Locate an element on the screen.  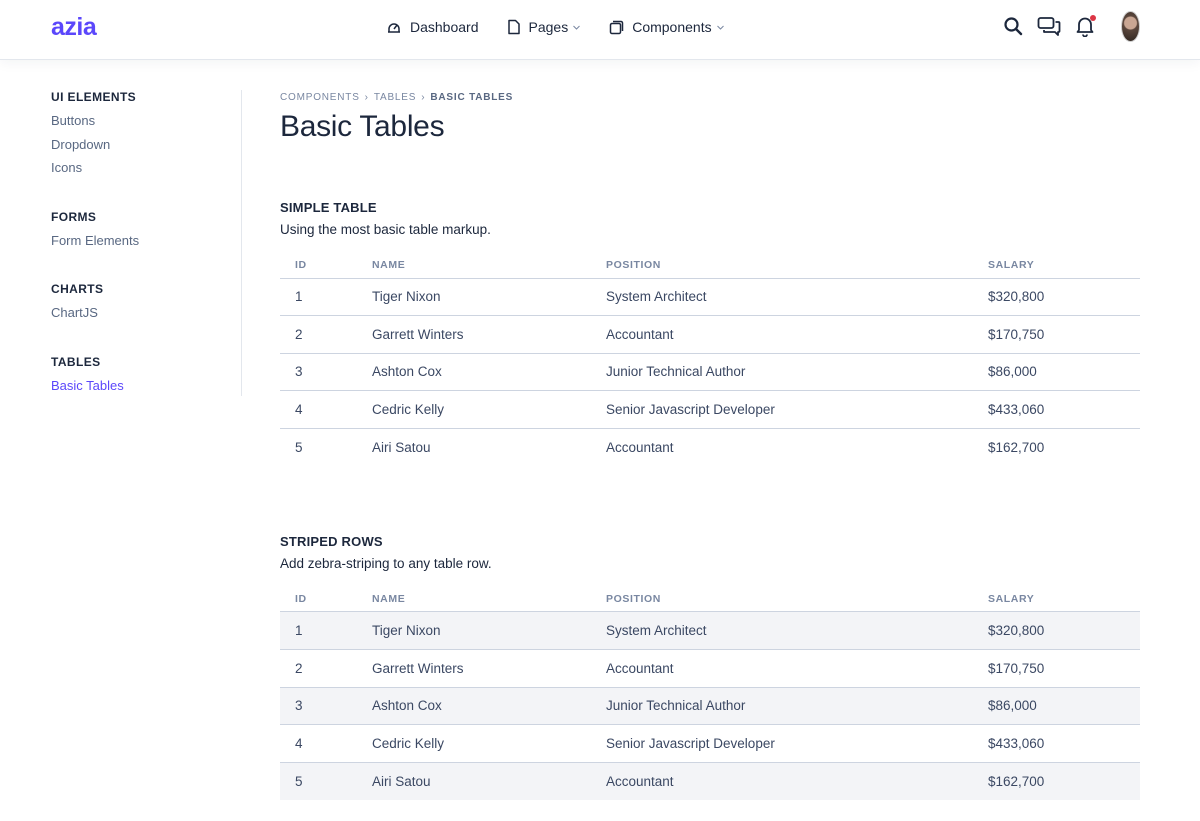
cell-name: Tiger Nixon is located at coordinates (489, 297).